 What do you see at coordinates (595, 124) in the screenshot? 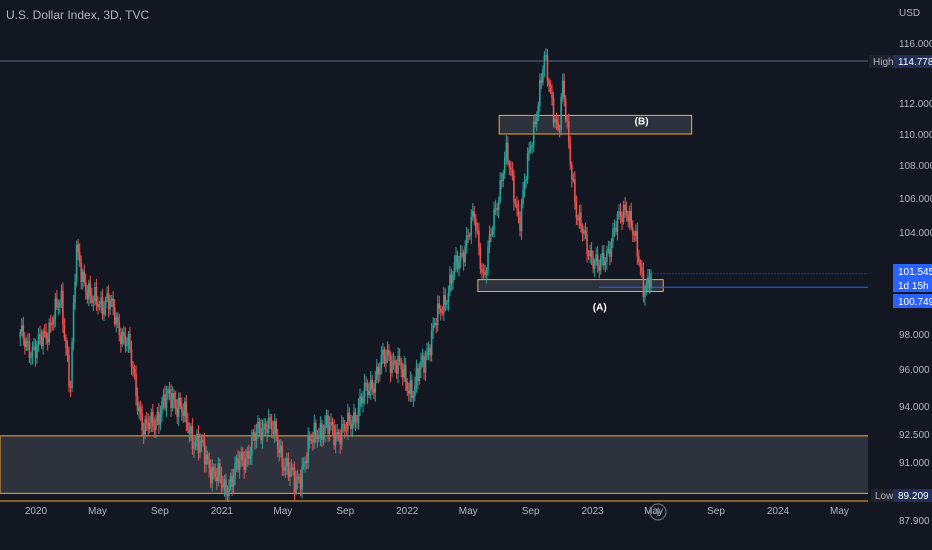
I see `zone-b` at bounding box center [595, 124].